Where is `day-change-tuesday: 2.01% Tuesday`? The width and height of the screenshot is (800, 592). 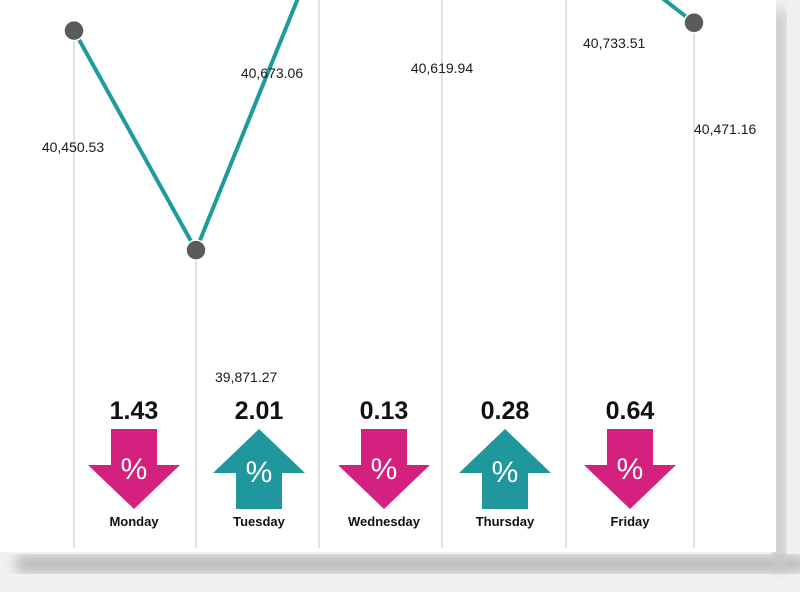 day-change-tuesday: 2.01% Tuesday is located at coordinates (259, 463).